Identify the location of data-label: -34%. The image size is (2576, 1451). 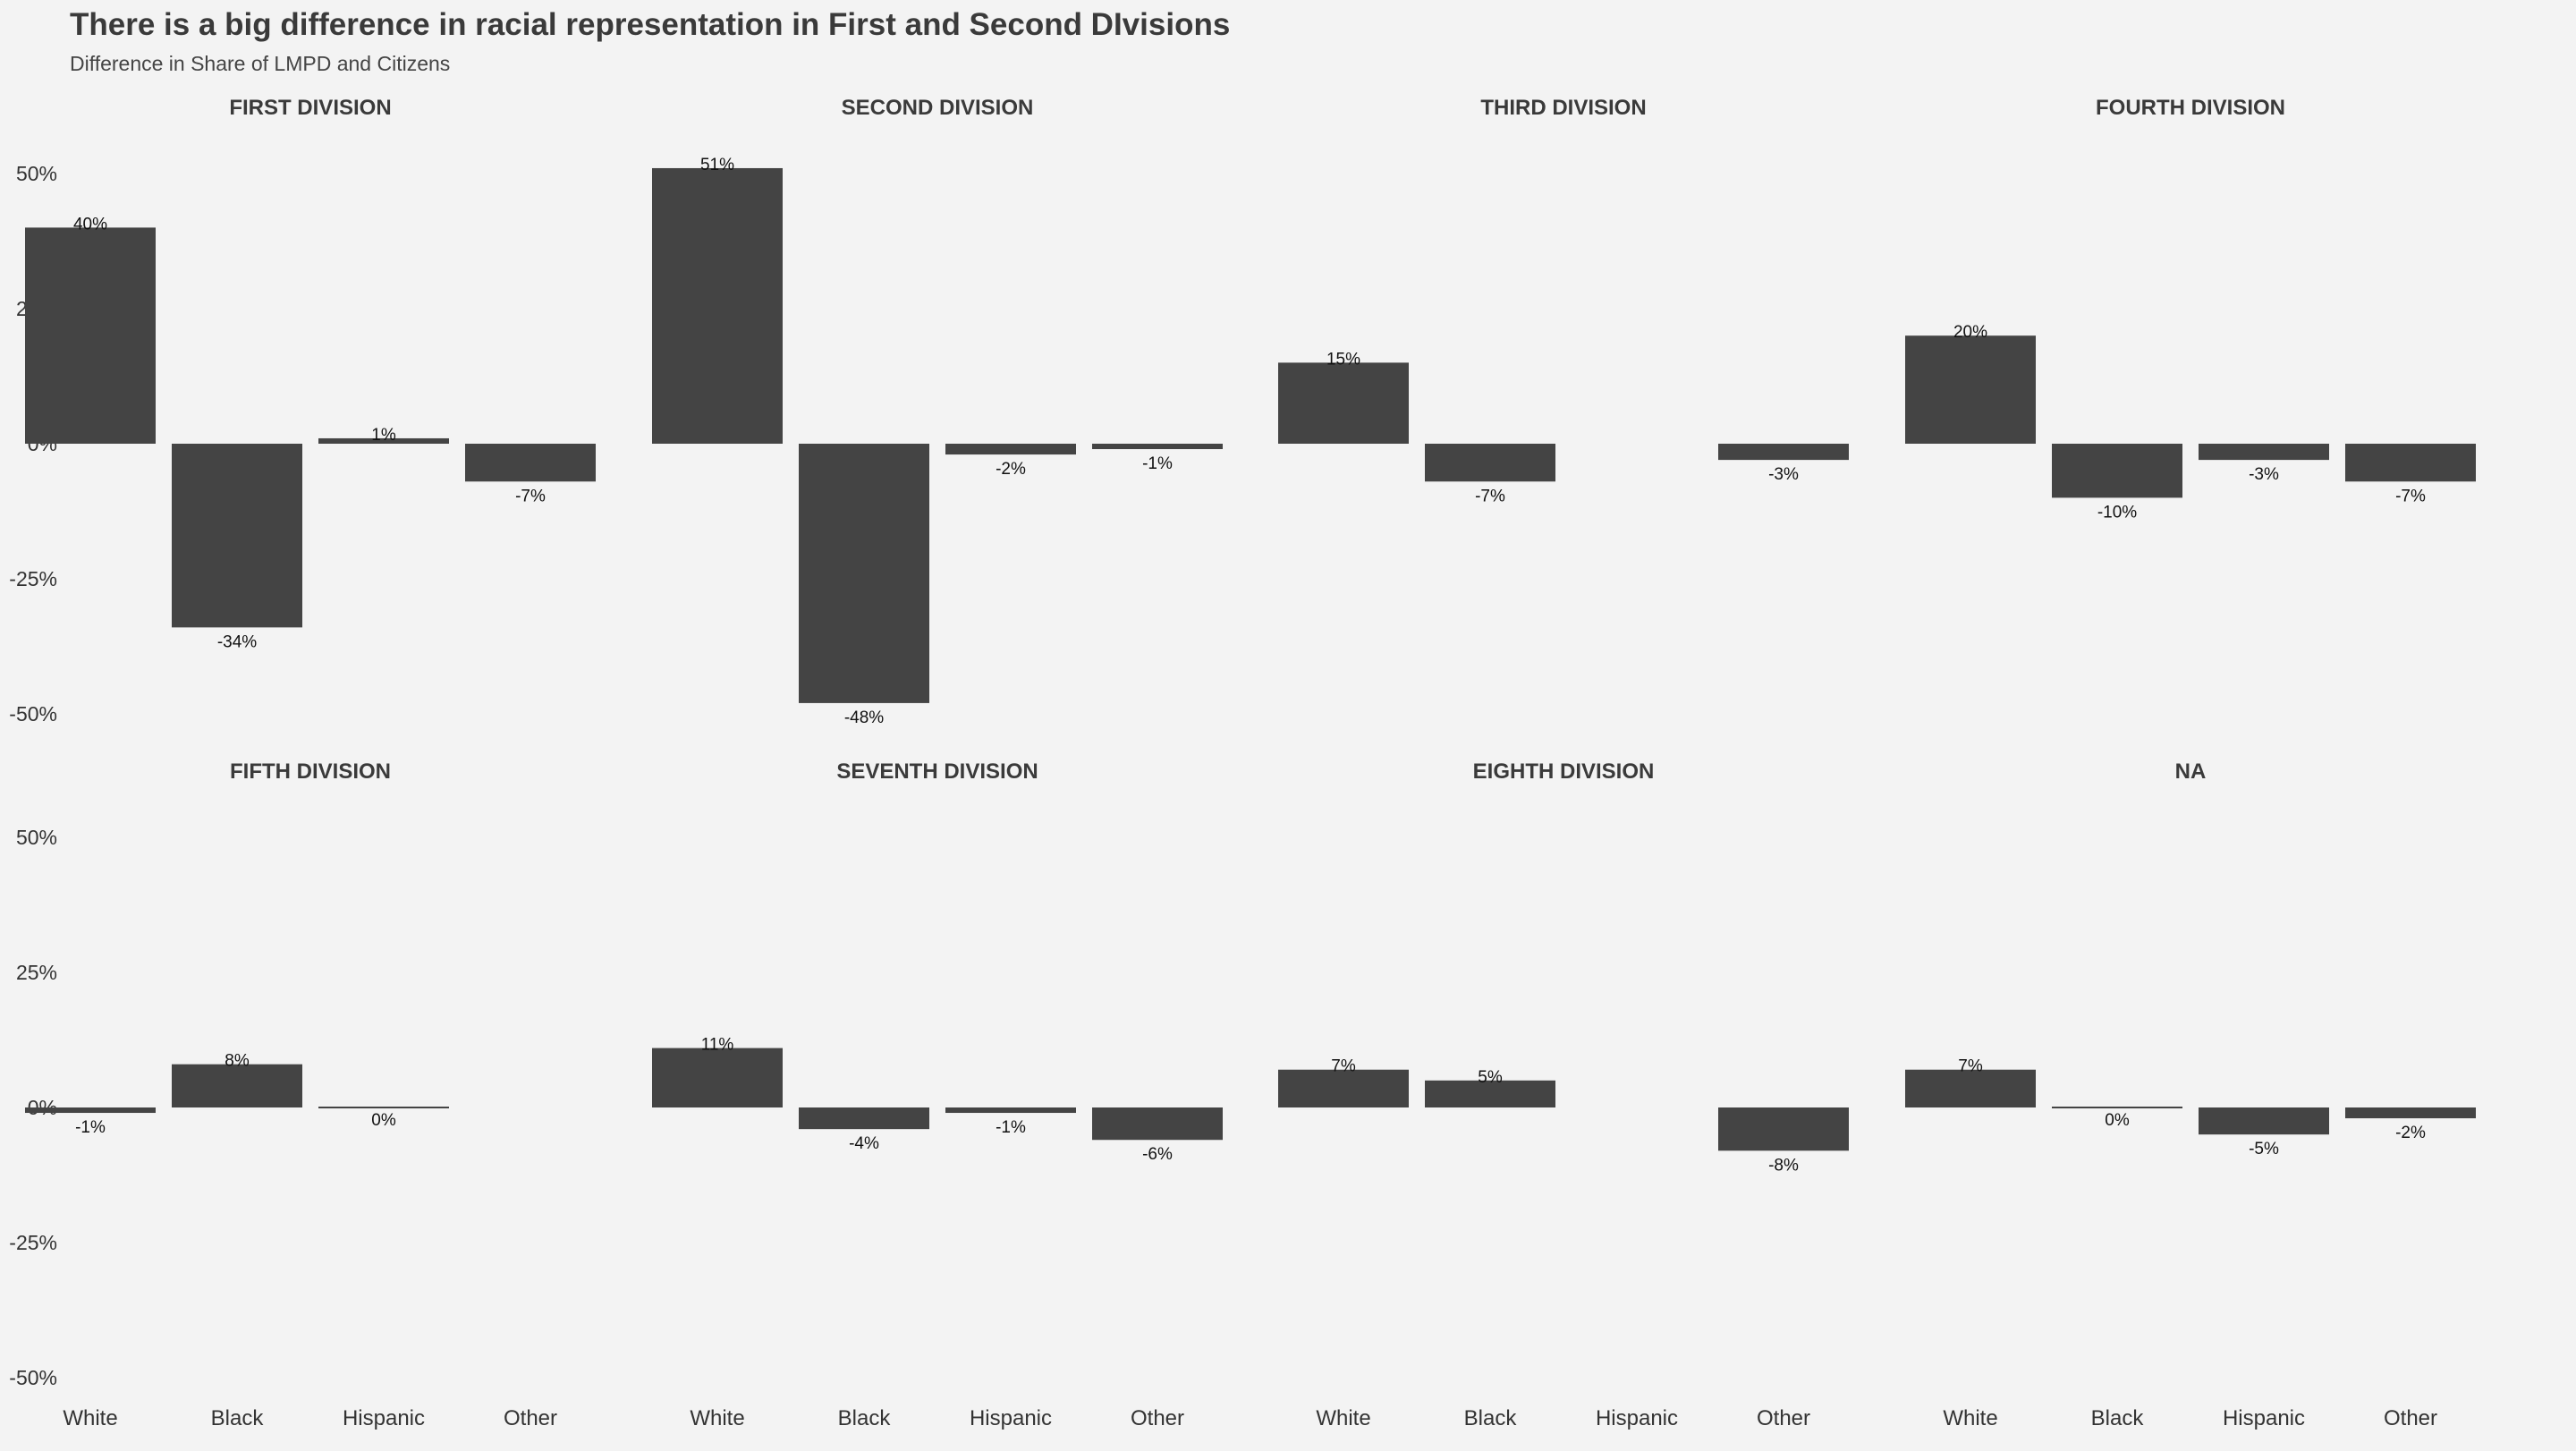
(237, 641).